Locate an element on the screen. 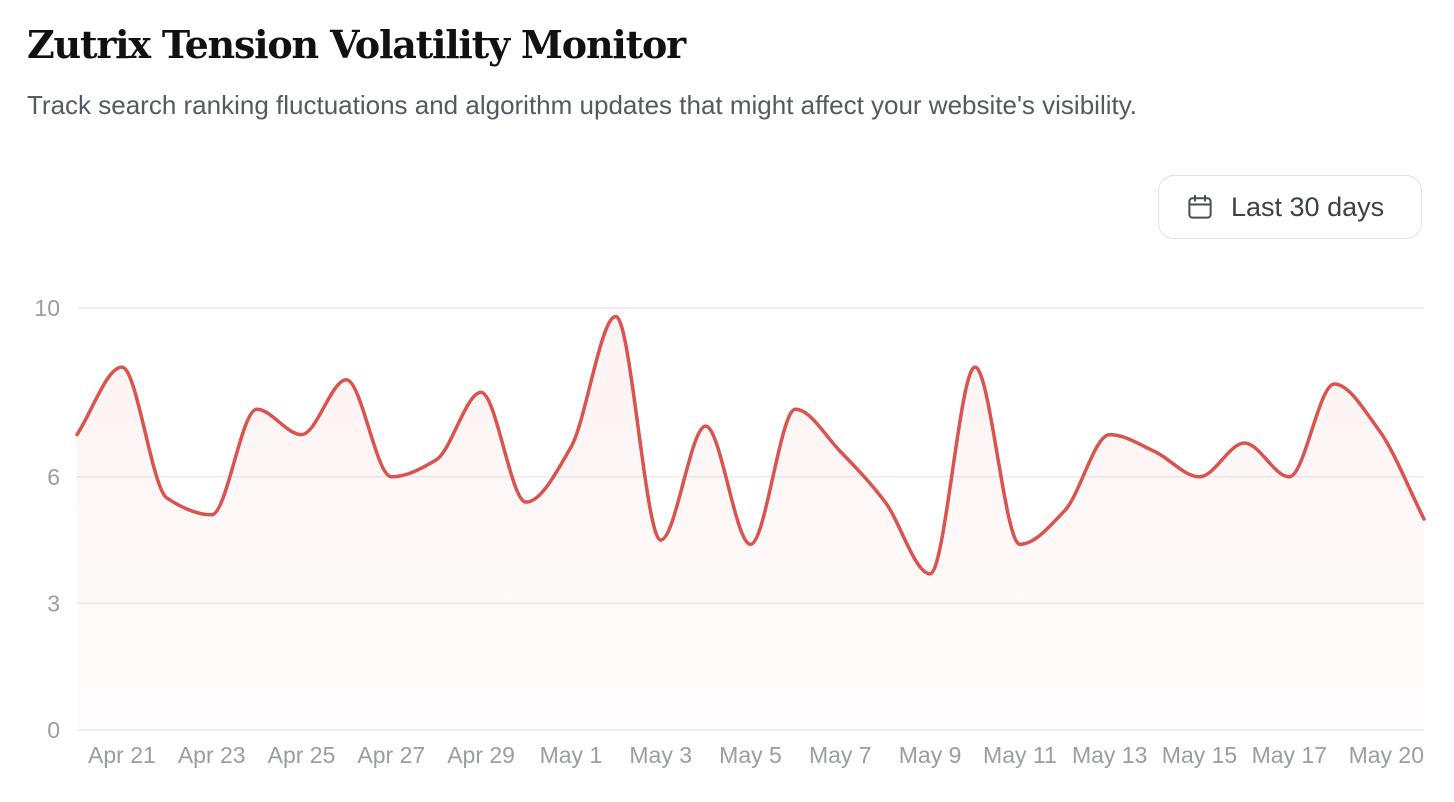 Image resolution: width=1454 pixels, height=802 pixels. page-title: Zutrix Tension Volatility Monitor is located at coordinates (356, 44).